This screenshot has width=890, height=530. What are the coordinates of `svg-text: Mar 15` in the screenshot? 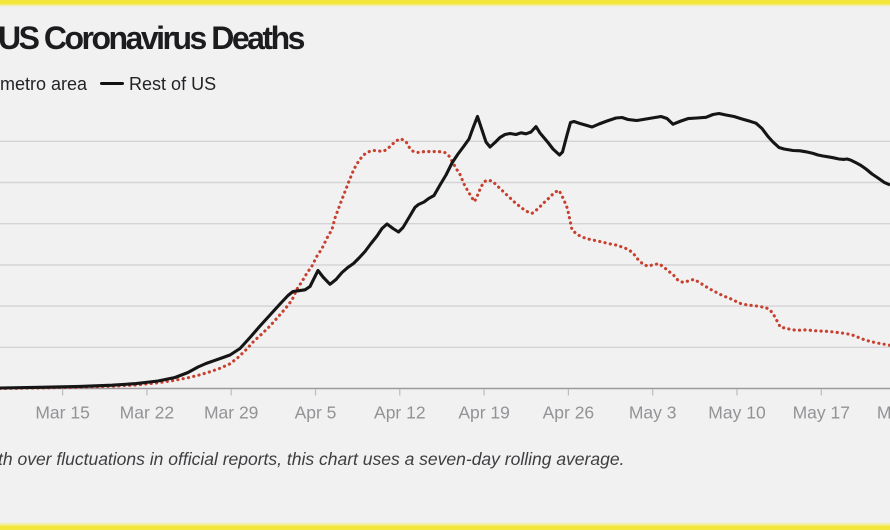 It's located at (62, 412).